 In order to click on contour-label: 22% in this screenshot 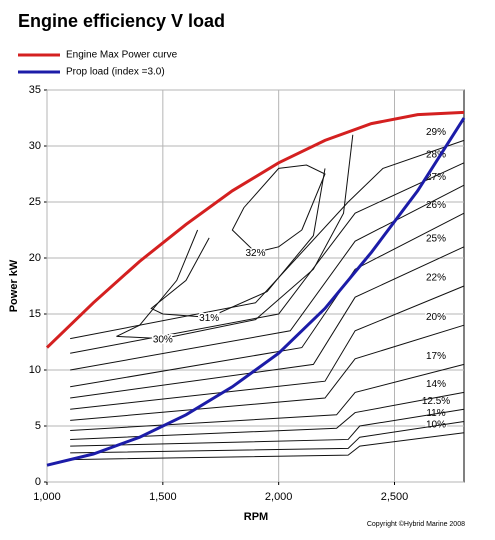, I will do `click(436, 278)`.